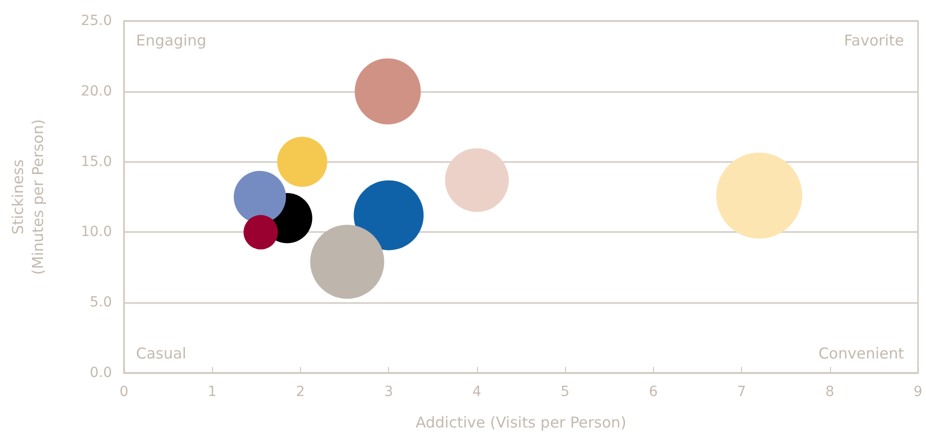  I want to click on x-axis-title: Addictive (Visits per Person), so click(521, 423).